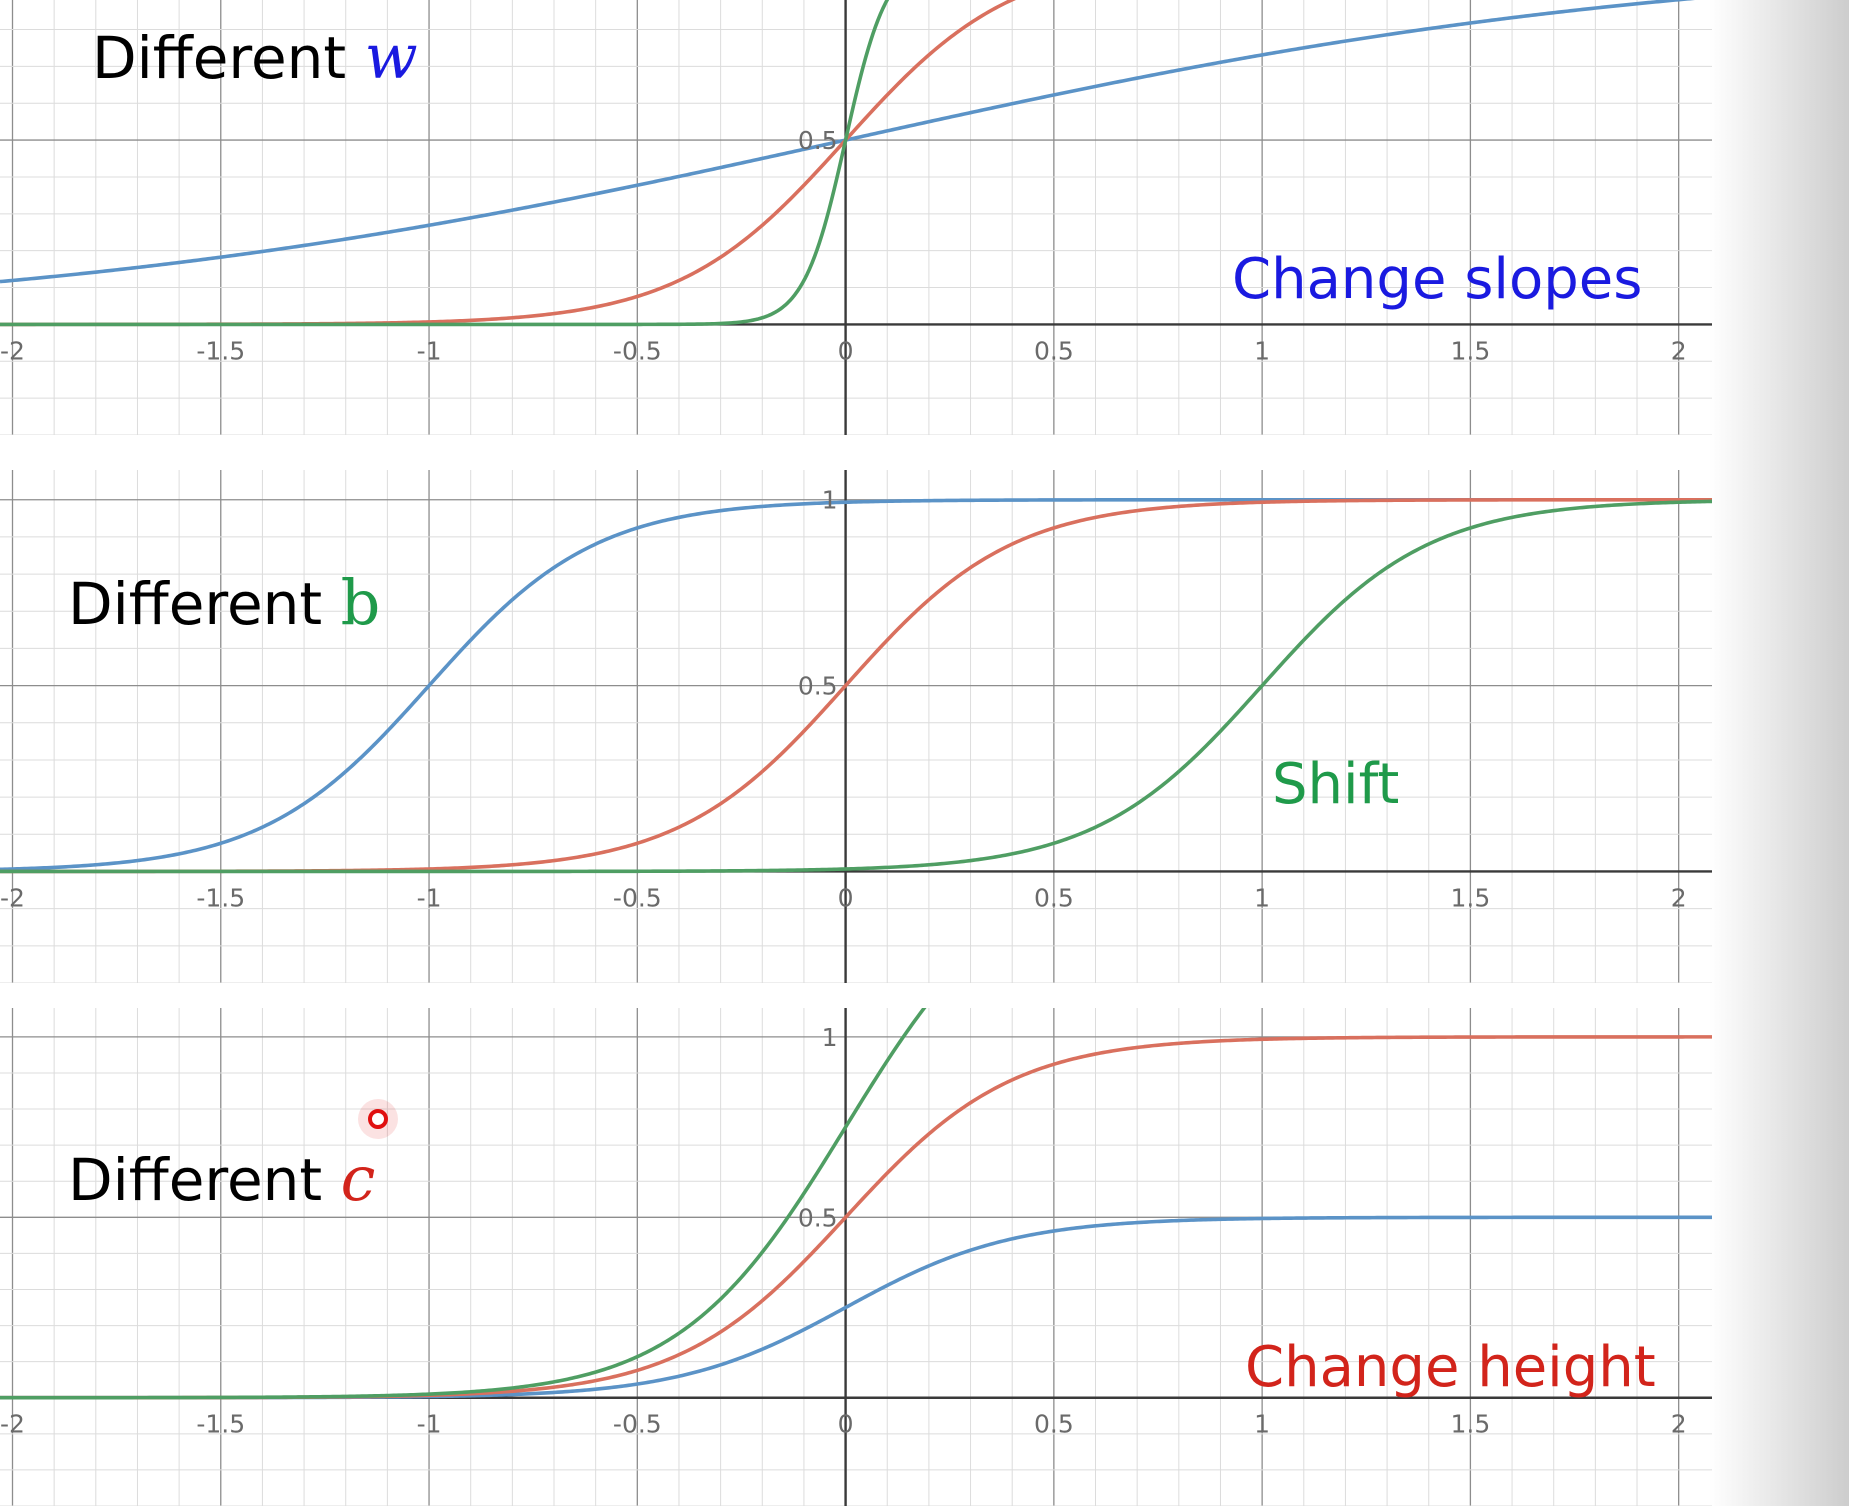 The width and height of the screenshot is (1849, 1506). What do you see at coordinates (255, 56) in the screenshot?
I see `panel-title: Different w` at bounding box center [255, 56].